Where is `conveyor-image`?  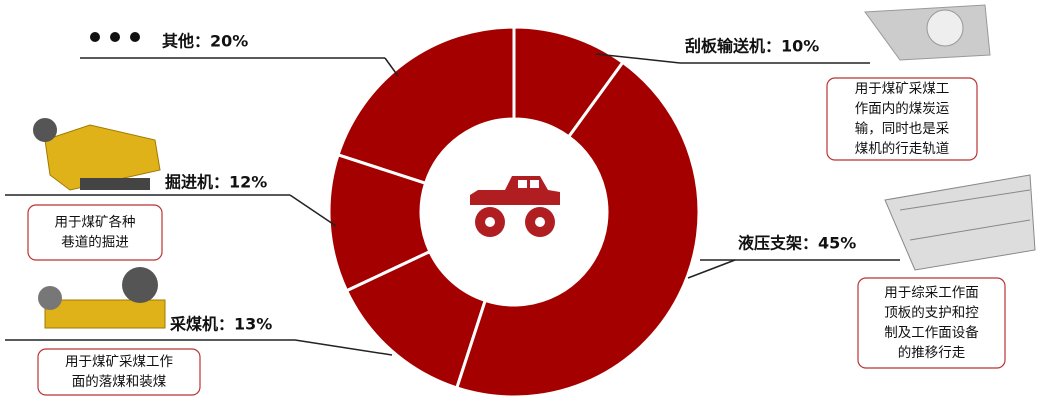 conveyor-image is located at coordinates (927, 32).